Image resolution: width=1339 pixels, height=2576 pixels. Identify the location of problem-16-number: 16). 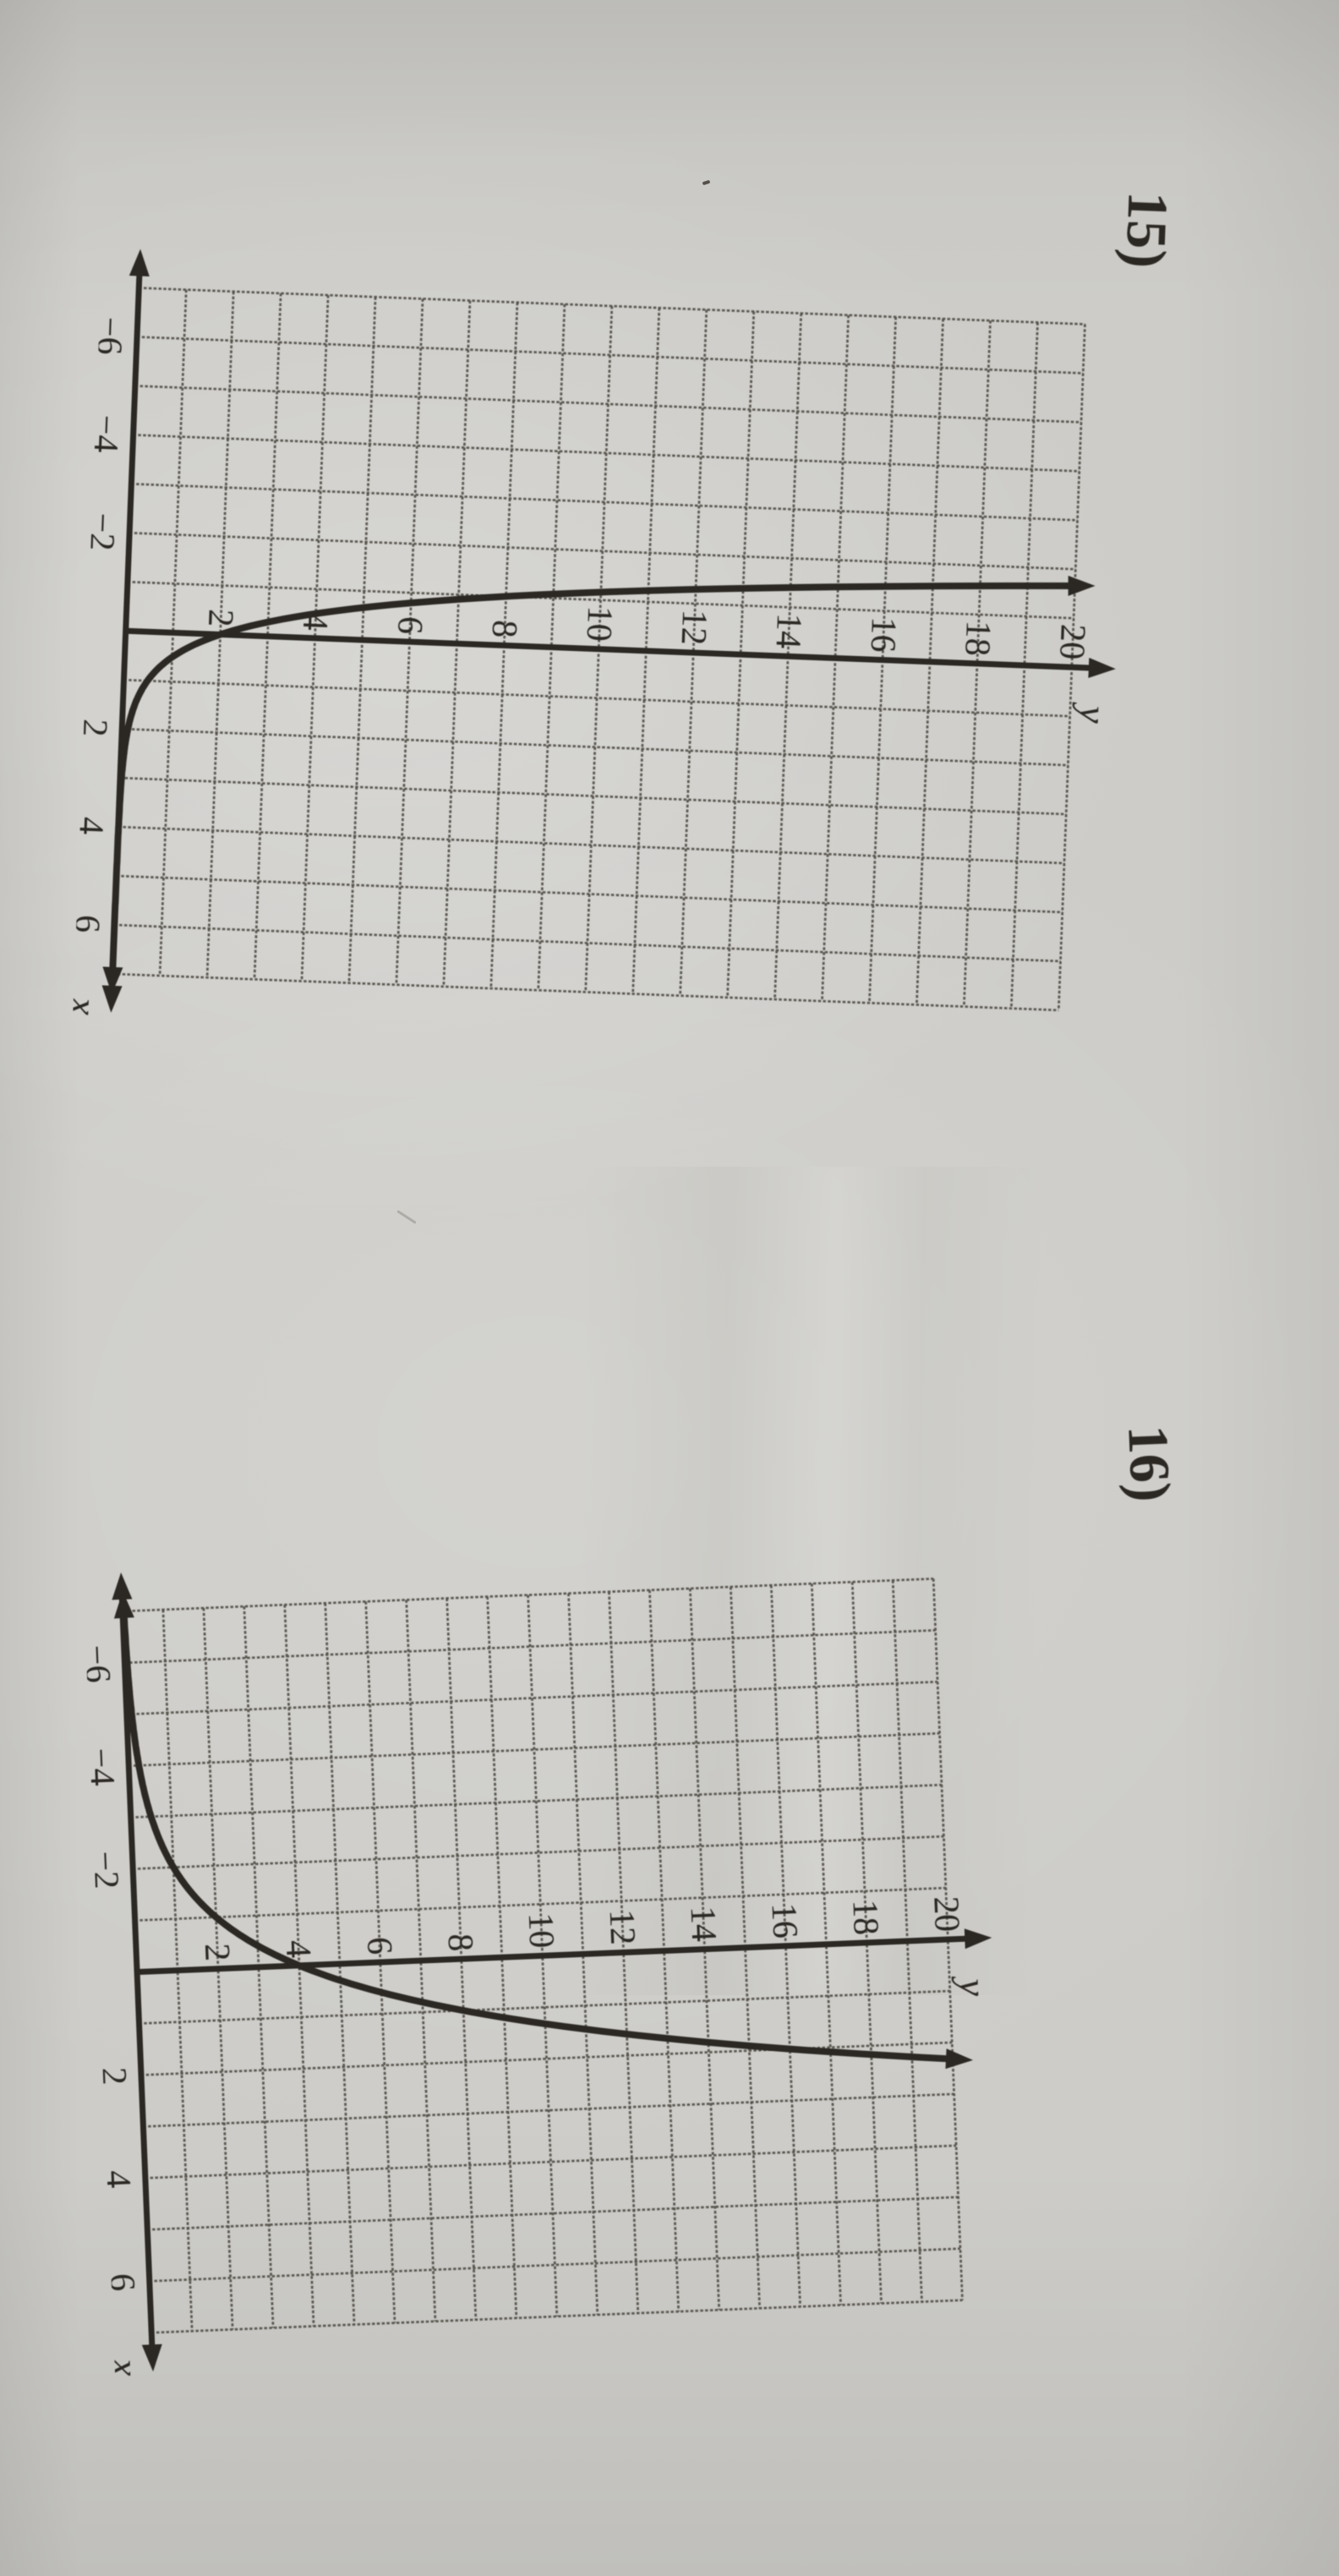
(1150, 1463).